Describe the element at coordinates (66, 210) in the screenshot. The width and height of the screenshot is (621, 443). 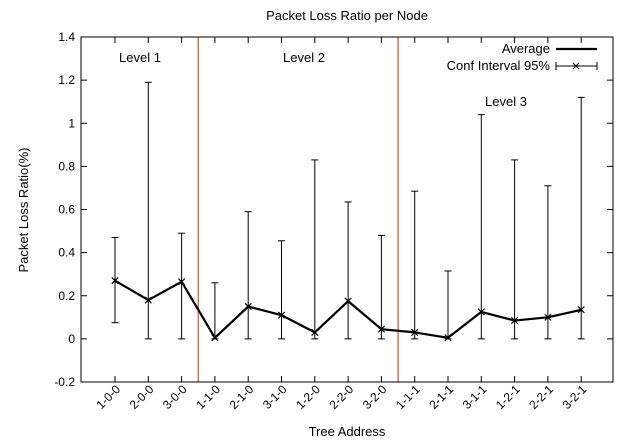
I see `y-tick-label: 0.6` at that location.